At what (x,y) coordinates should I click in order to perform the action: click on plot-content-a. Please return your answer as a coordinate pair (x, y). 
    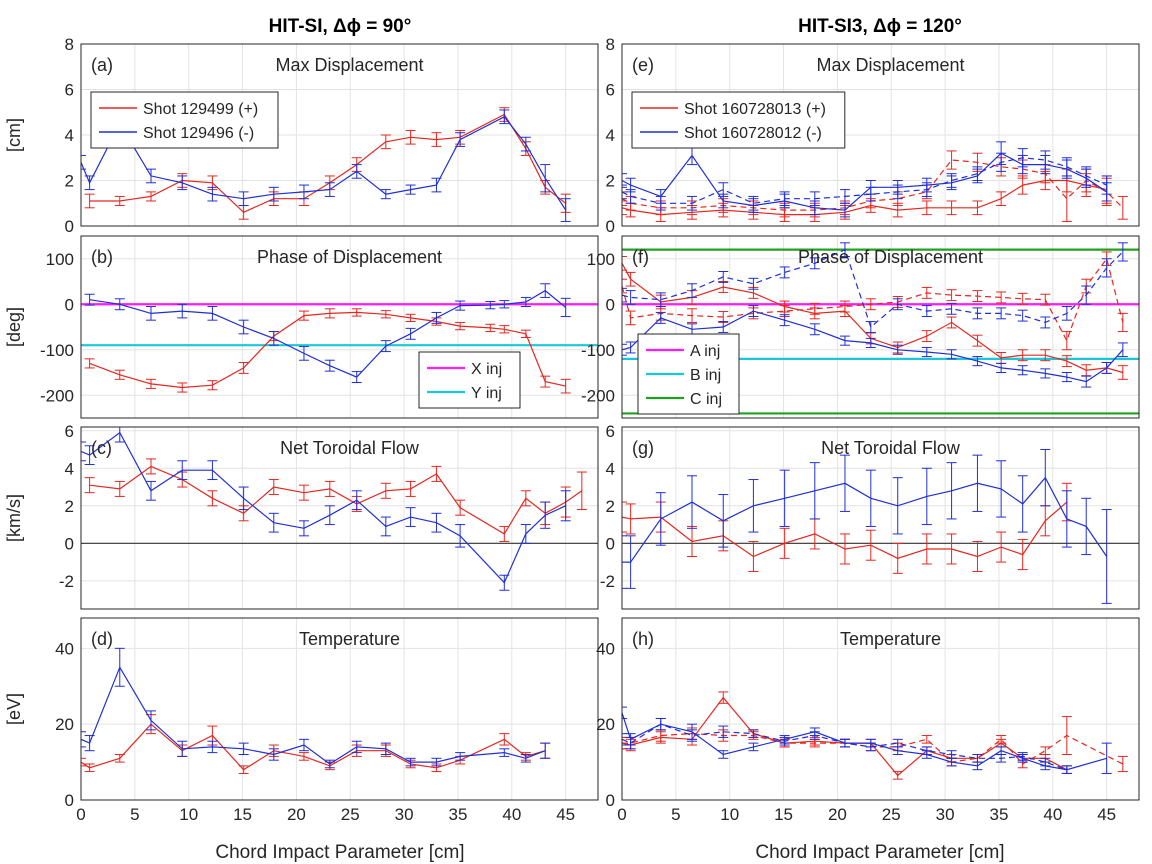
    Looking at the image, I should click on (326, 164).